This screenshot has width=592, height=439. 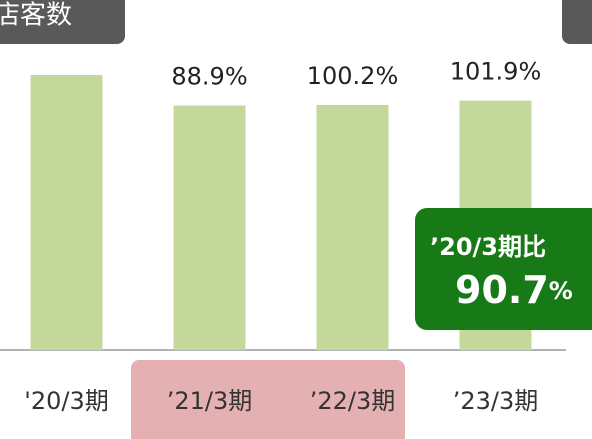 I want to click on title-box, so click(x=62, y=22).